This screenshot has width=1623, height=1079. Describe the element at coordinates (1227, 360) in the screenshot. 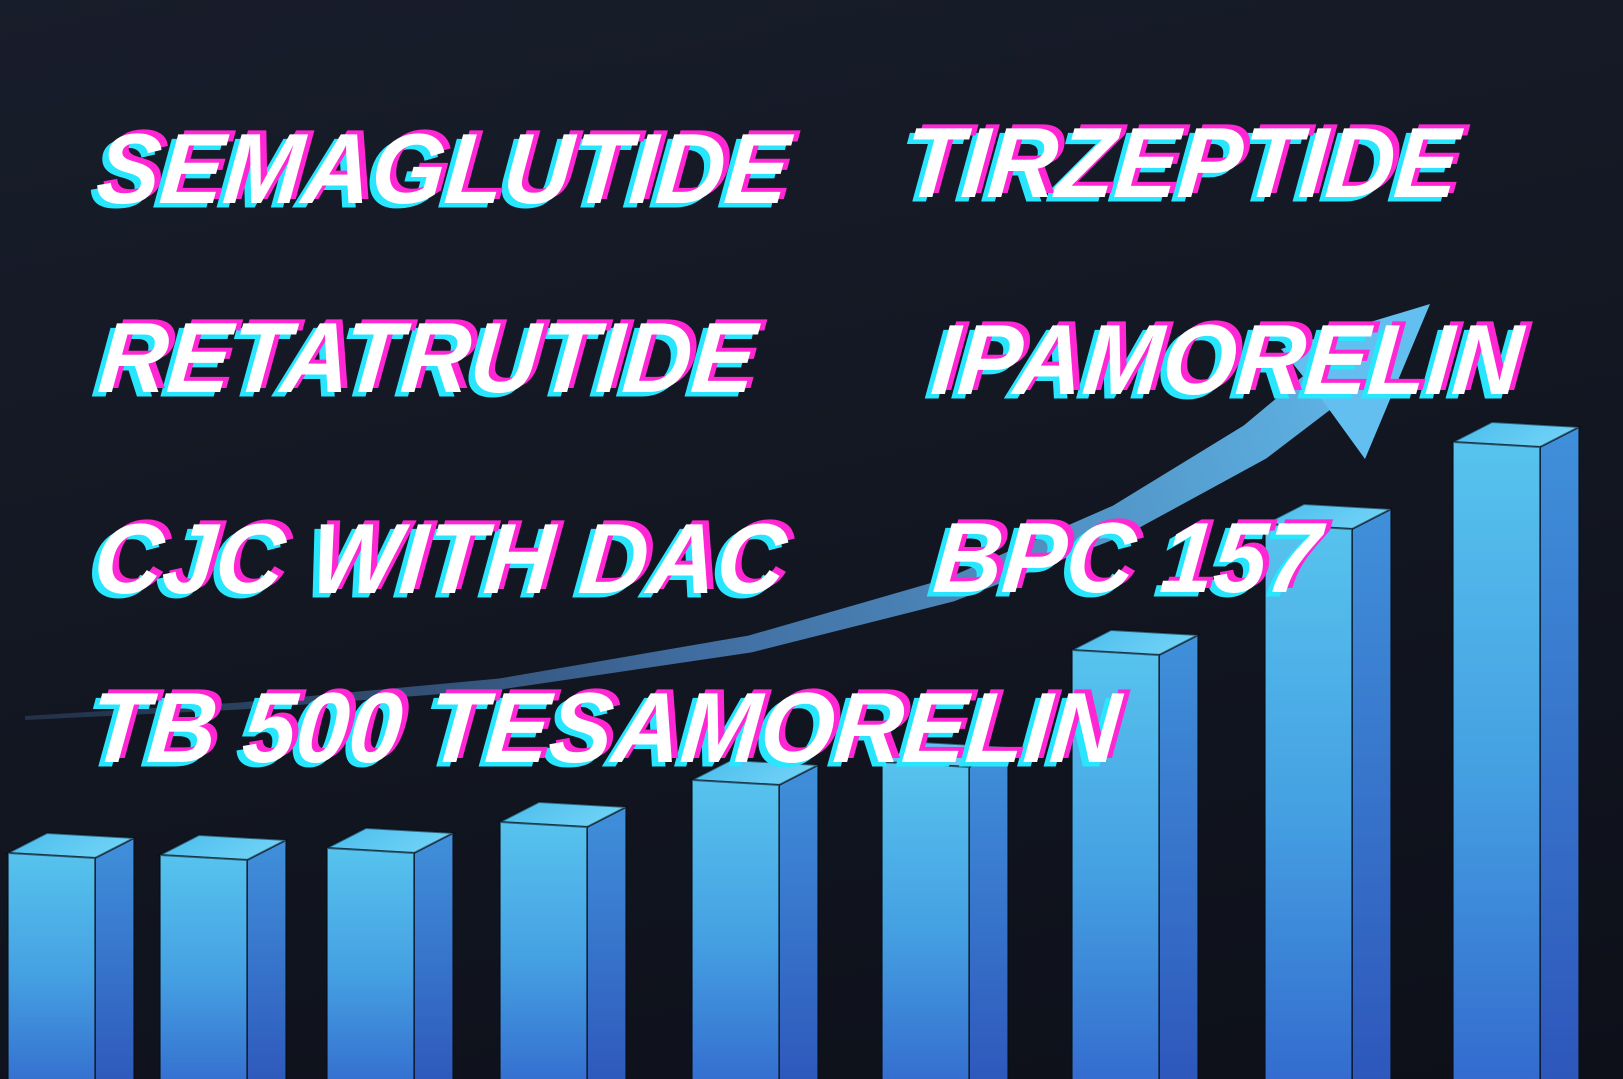

I see `keyword-ipamorelin: IPAMORELIN` at that location.